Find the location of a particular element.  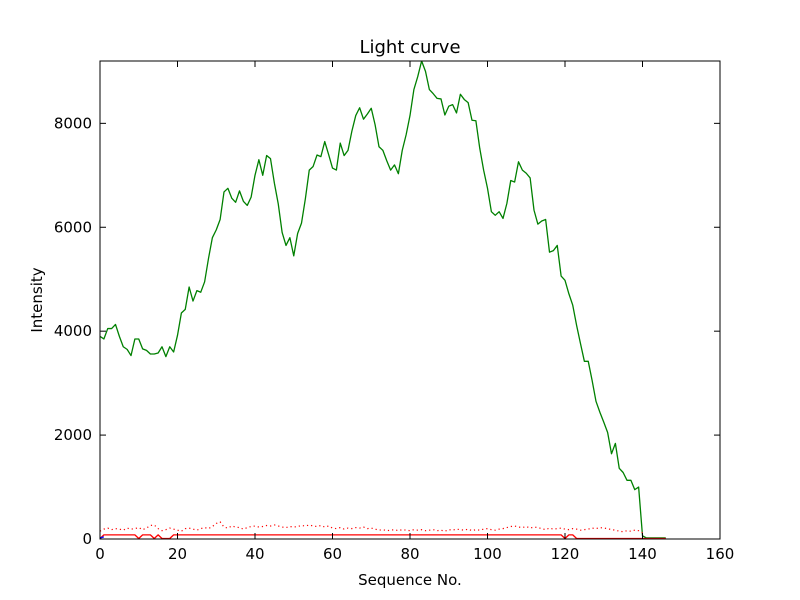

x-axis-label: Sequence No. is located at coordinates (410, 580).